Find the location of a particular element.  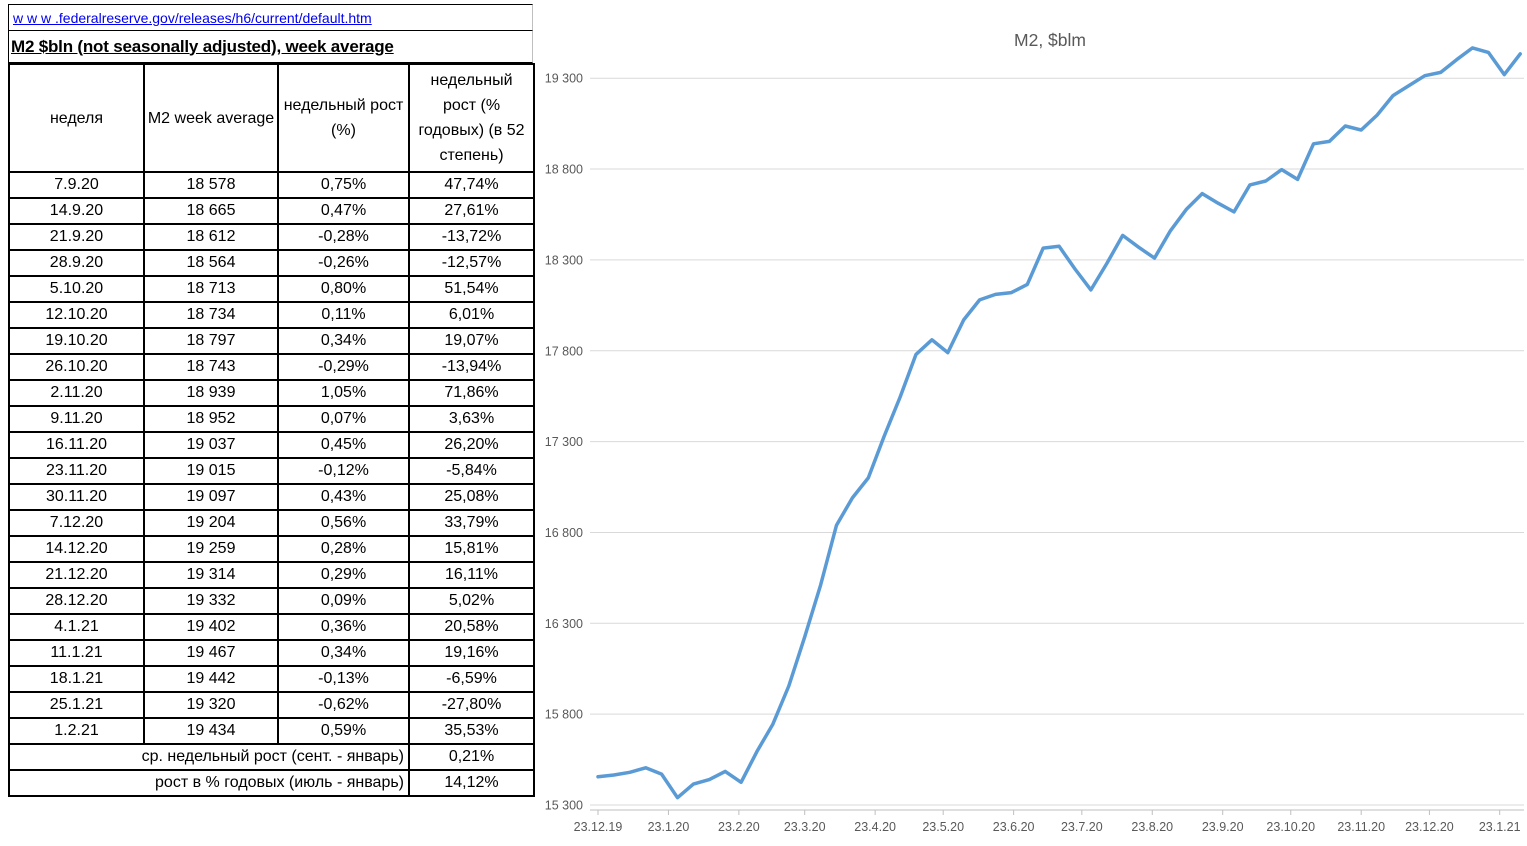

table-cell: 0,07% is located at coordinates (343, 419).